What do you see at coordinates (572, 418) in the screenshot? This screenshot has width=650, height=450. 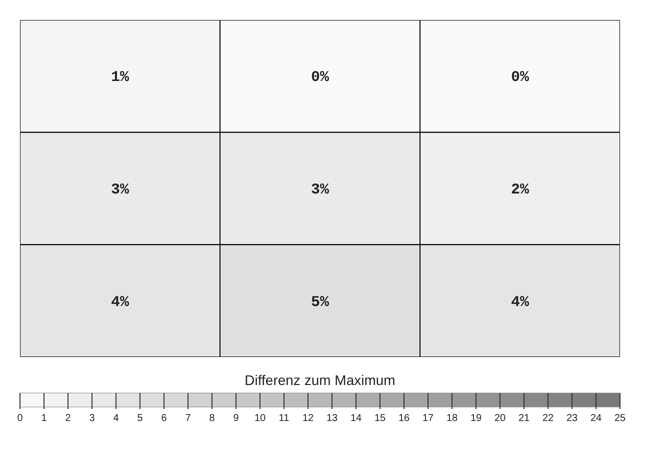 I see `color-bar-label: 23` at bounding box center [572, 418].